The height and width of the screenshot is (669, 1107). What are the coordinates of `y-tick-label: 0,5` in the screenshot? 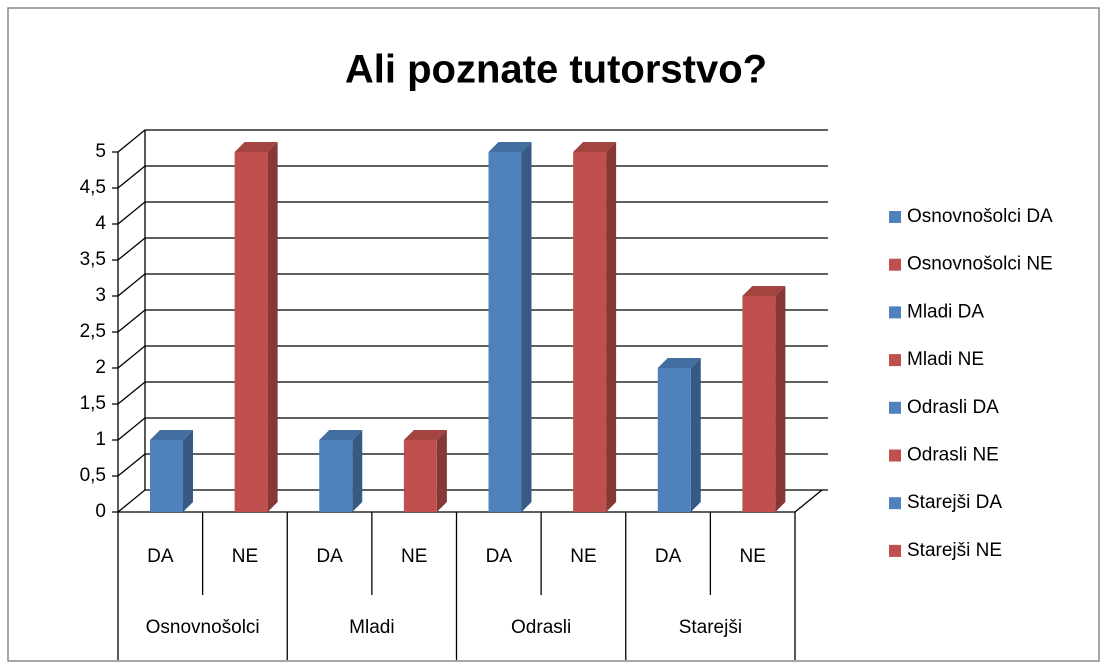 It's located at (93, 475).